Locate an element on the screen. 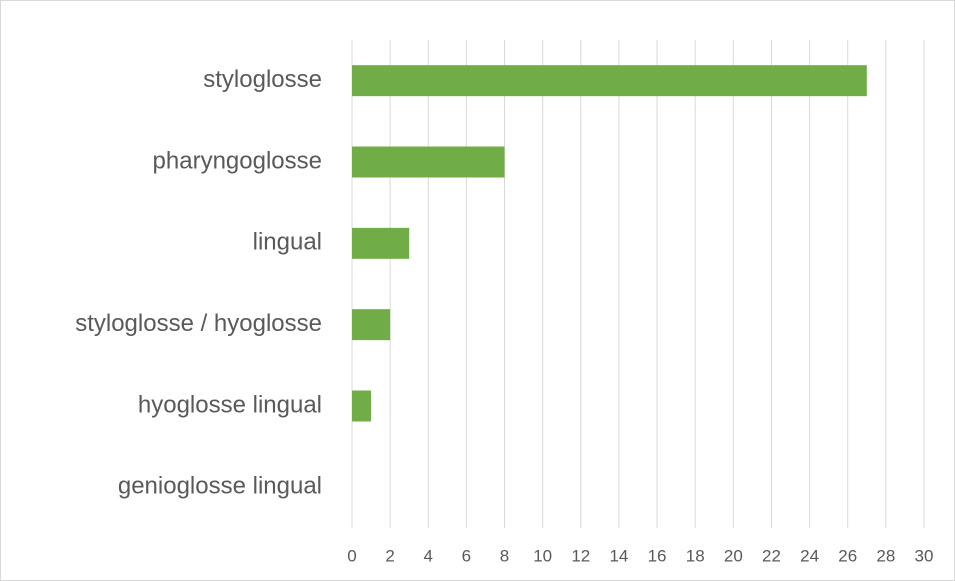 The image size is (955, 581). x-tick-label: 10 is located at coordinates (542, 555).